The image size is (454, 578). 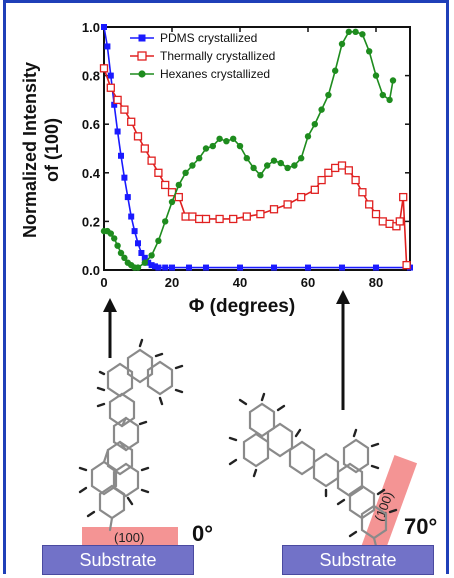 I want to click on left-molecule-hydrogens, so click(x=131, y=428).